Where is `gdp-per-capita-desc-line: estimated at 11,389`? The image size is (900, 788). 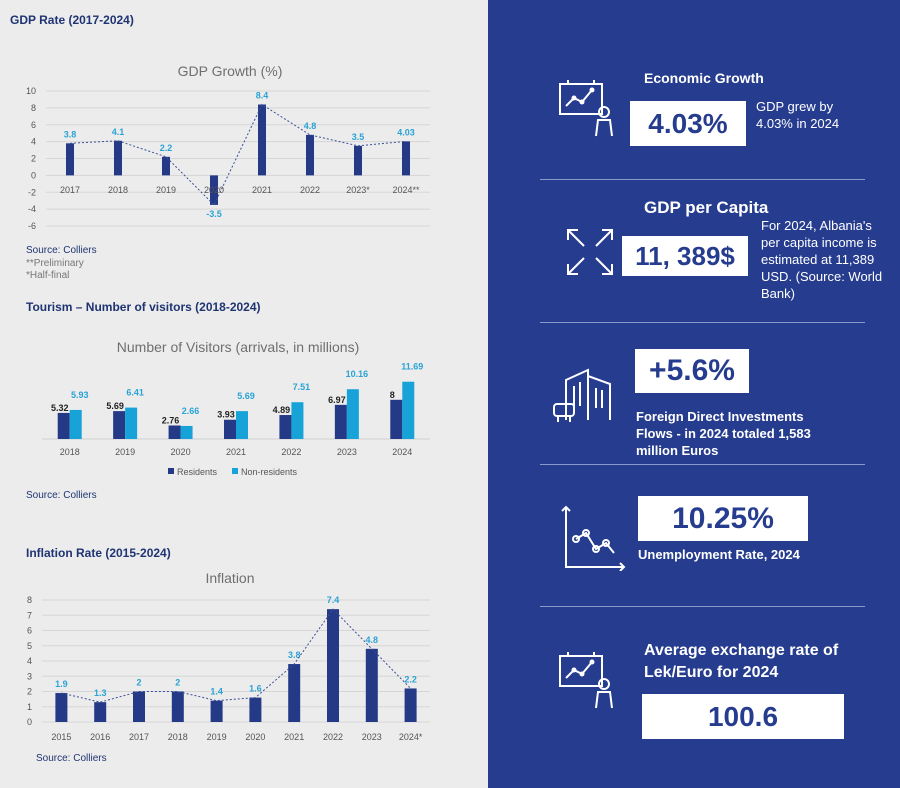
gdp-per-capita-desc-line: estimated at 11,389 is located at coordinates (818, 259).